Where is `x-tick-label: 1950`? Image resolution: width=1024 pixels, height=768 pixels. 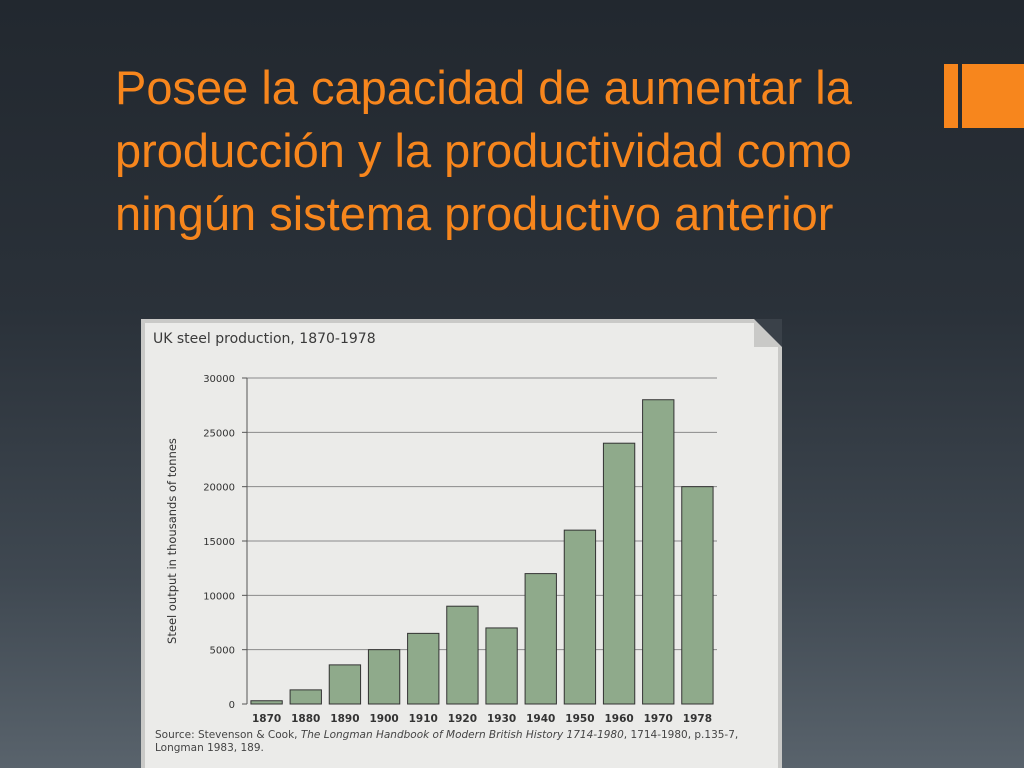 x-tick-label: 1950 is located at coordinates (579, 718).